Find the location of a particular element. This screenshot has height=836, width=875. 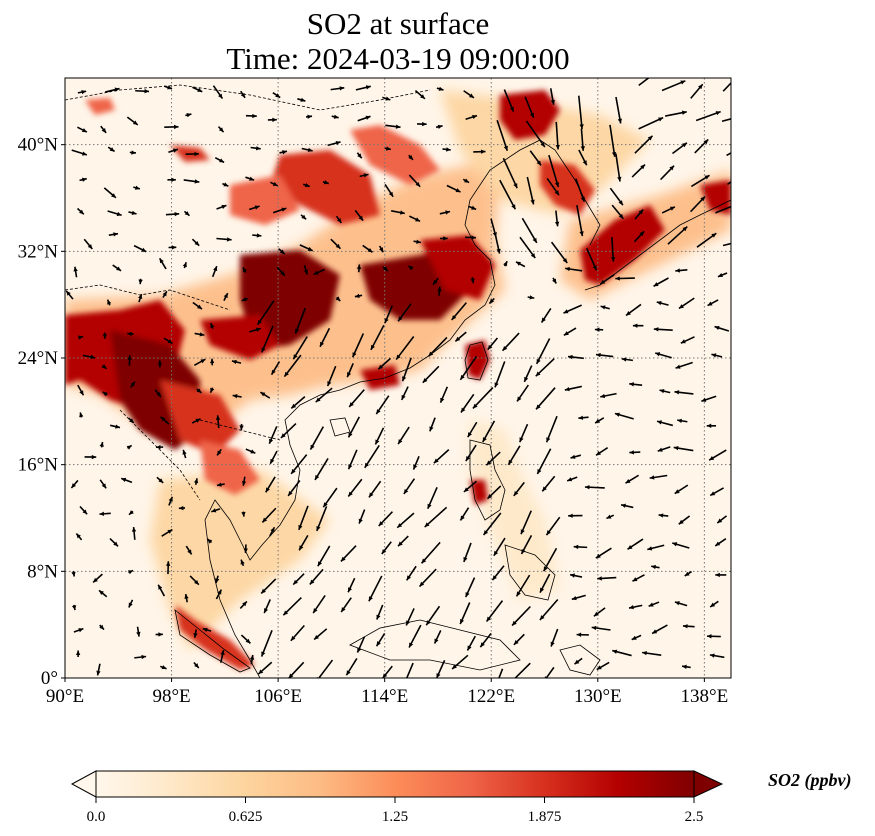

lat-tick-label: 8°N is located at coordinates (42, 571).